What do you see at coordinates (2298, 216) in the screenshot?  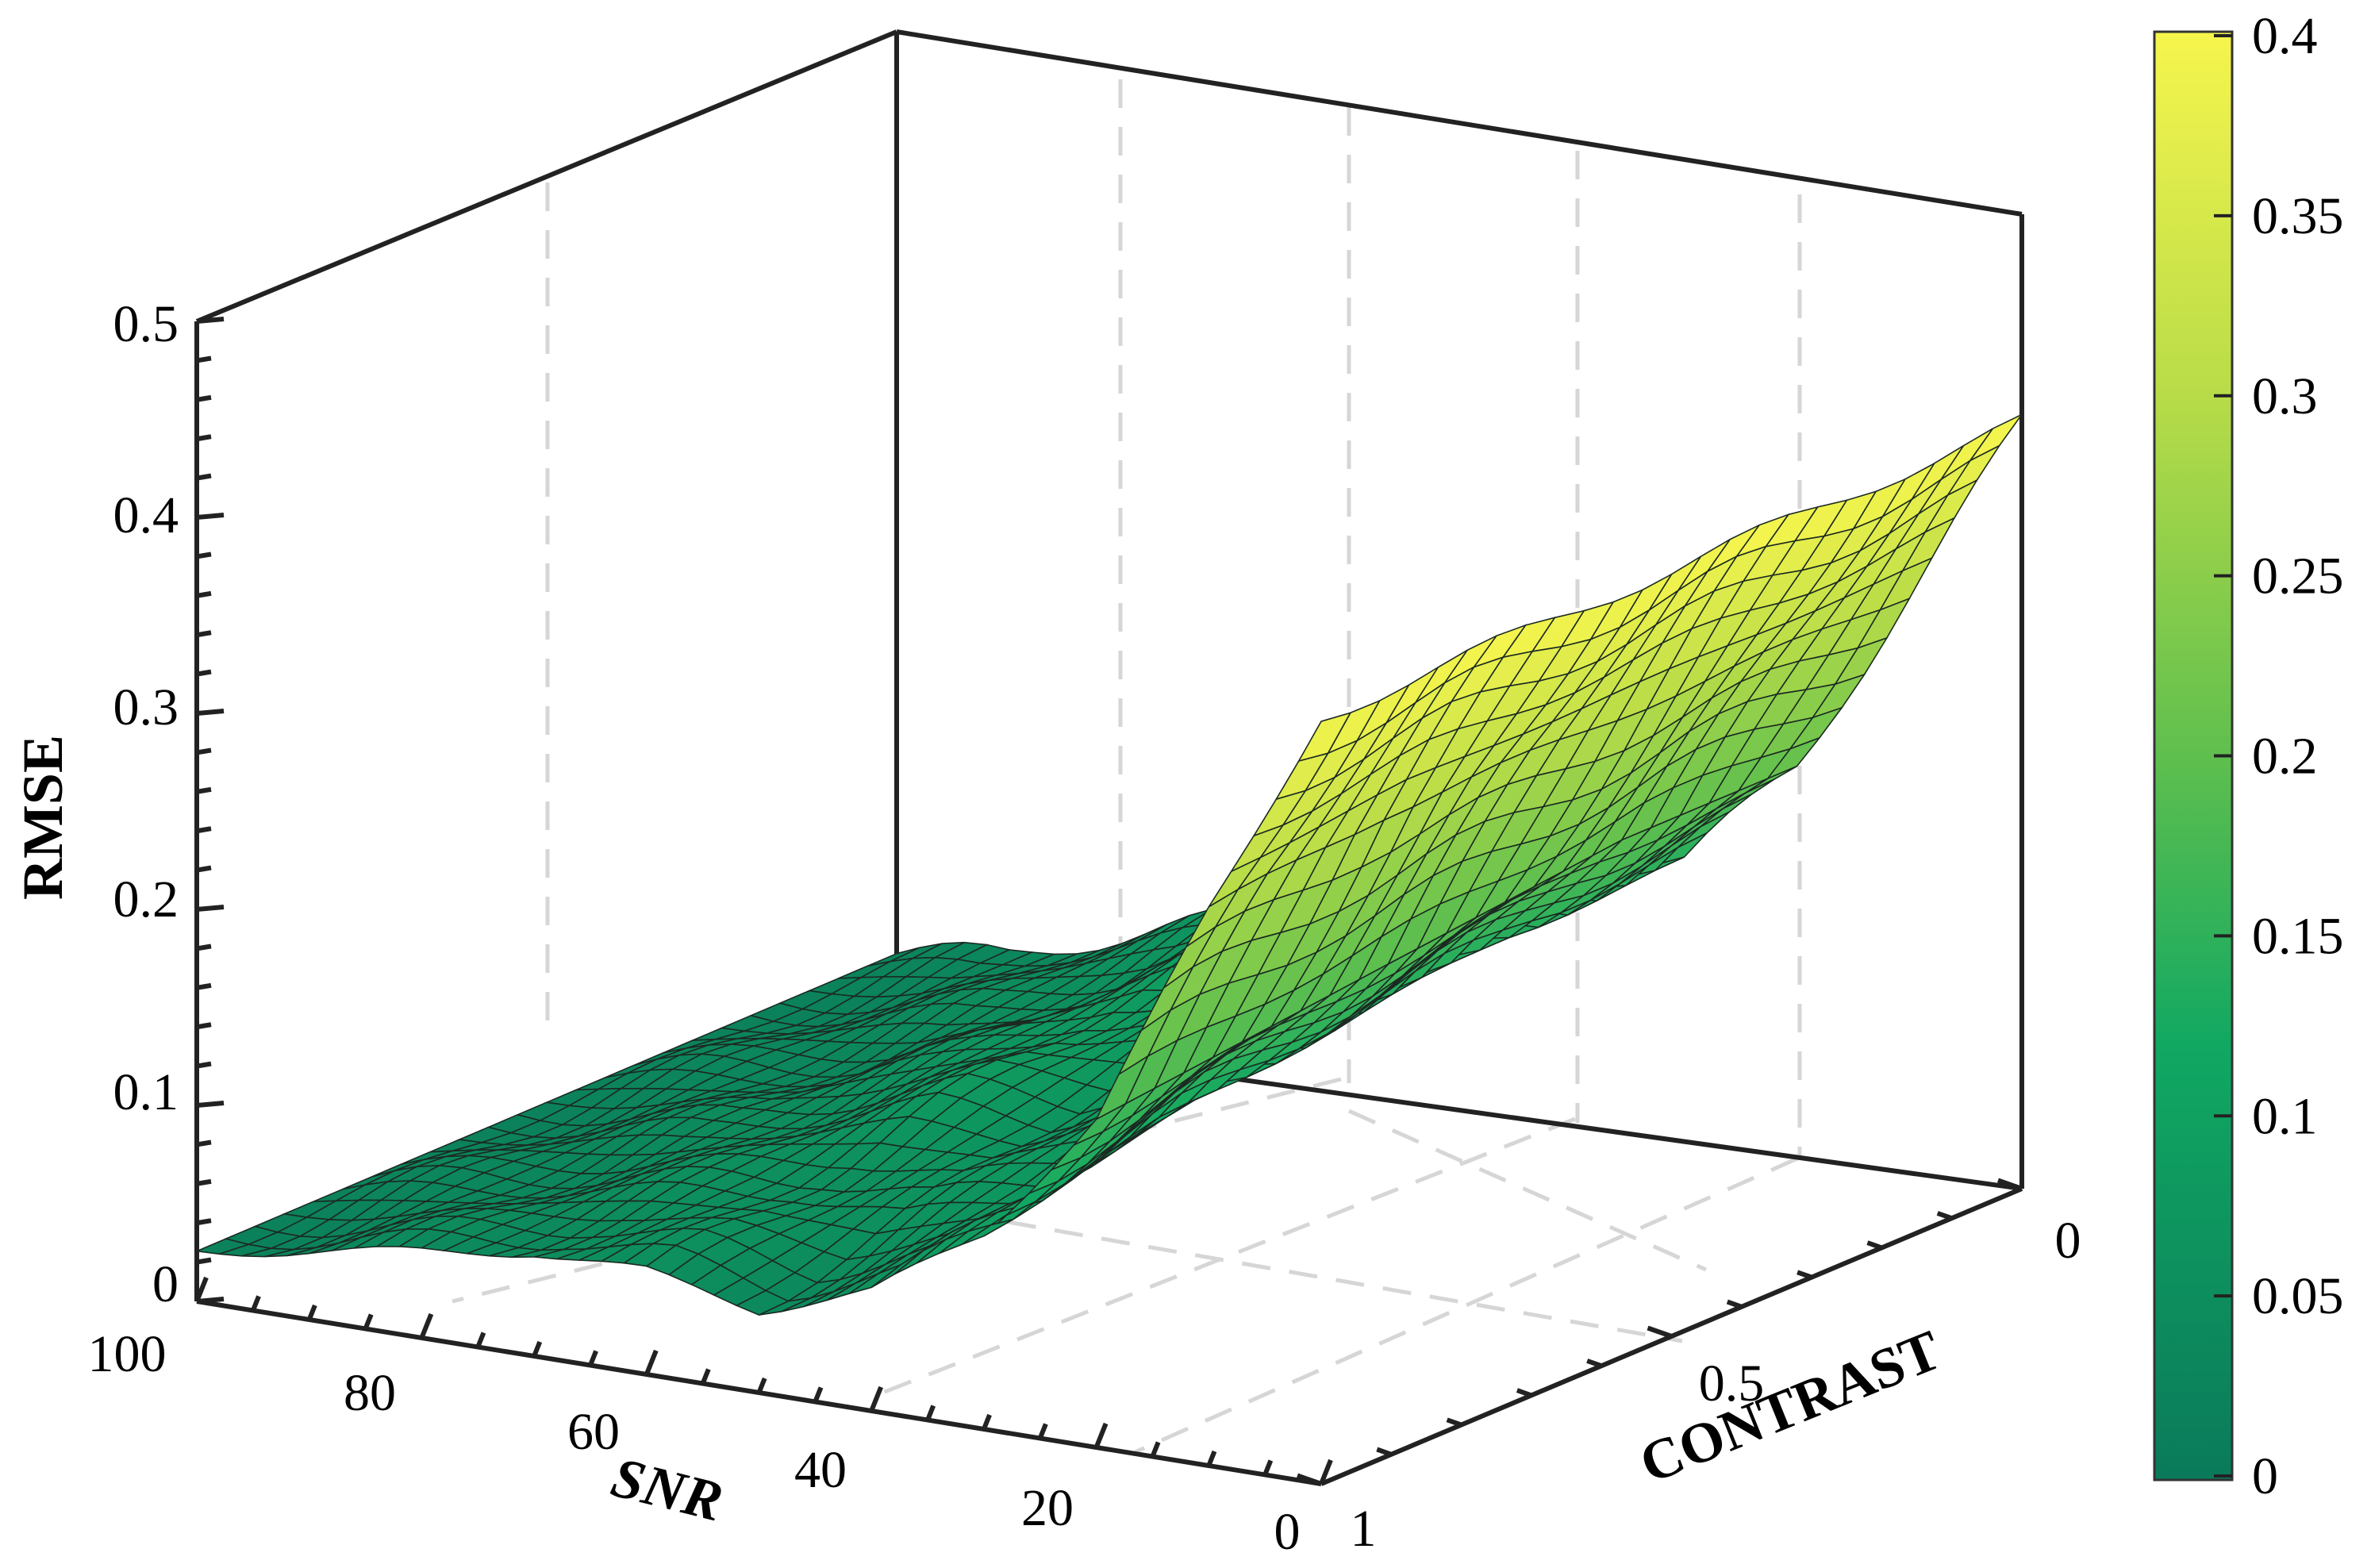 I see `colorbar-tick-label: 0.35` at bounding box center [2298, 216].